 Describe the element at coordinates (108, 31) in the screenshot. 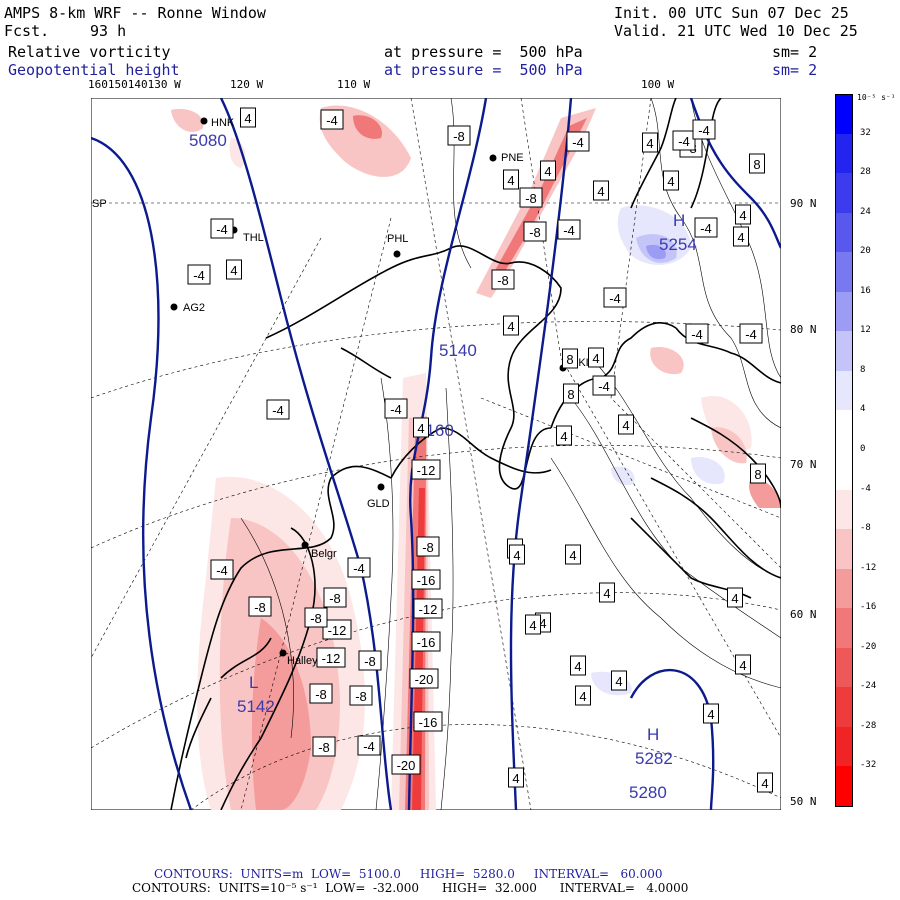

I see `forecast-hour: 93 h` at that location.